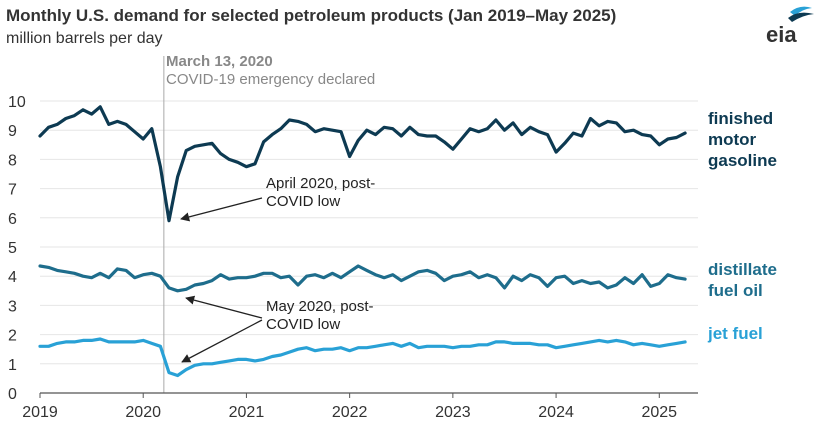  I want to click on x-tick-label: 2022, so click(350, 412).